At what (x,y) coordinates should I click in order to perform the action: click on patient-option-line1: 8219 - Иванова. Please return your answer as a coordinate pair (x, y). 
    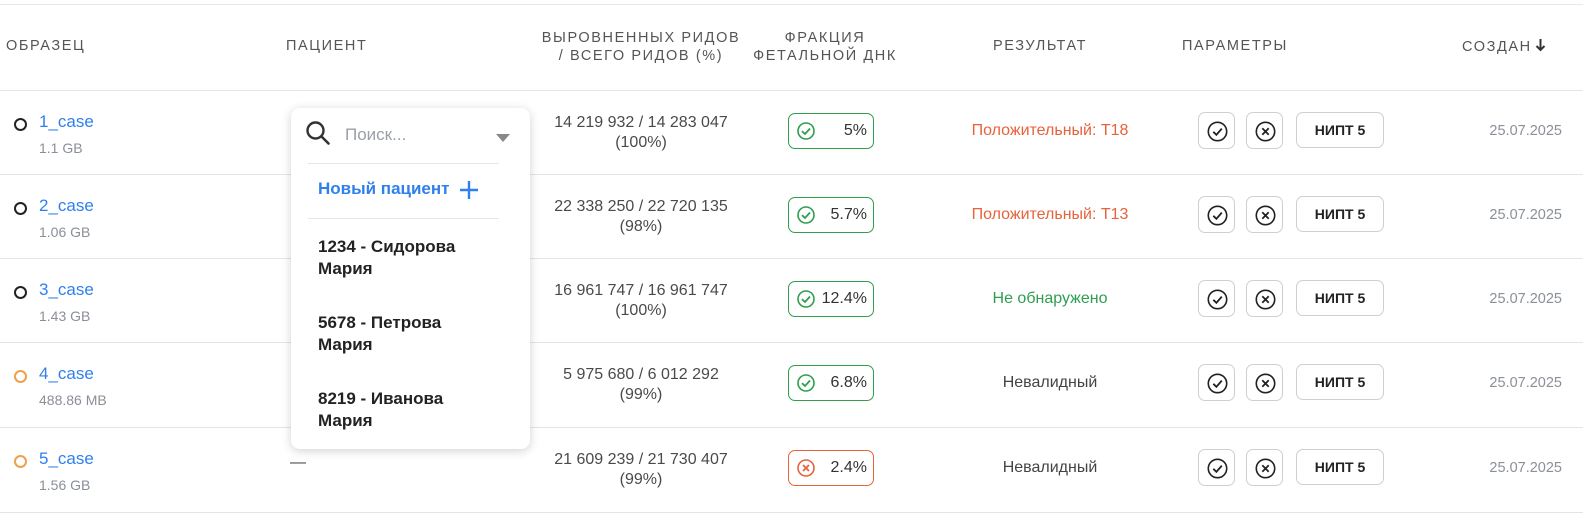
    Looking at the image, I should click on (381, 398).